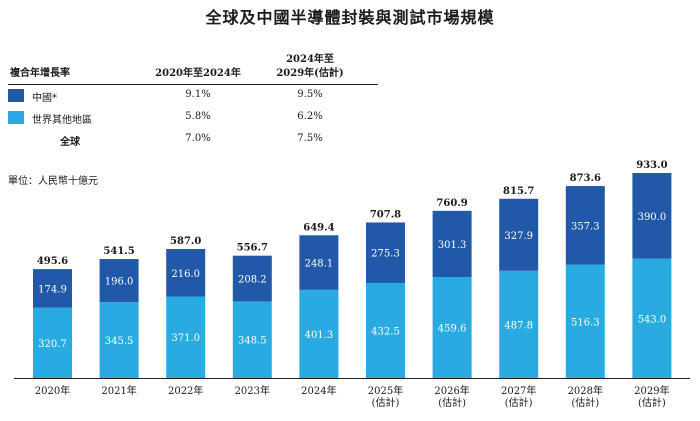 Image resolution: width=700 pixels, height=421 pixels. I want to click on data-label-rest-of-world: 459.6, so click(452, 329).